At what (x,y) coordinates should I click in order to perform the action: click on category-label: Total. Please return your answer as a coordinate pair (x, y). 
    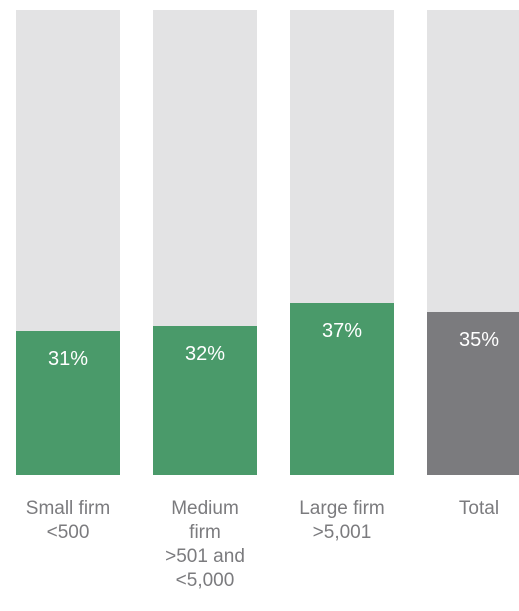
    Looking at the image, I should click on (468, 509).